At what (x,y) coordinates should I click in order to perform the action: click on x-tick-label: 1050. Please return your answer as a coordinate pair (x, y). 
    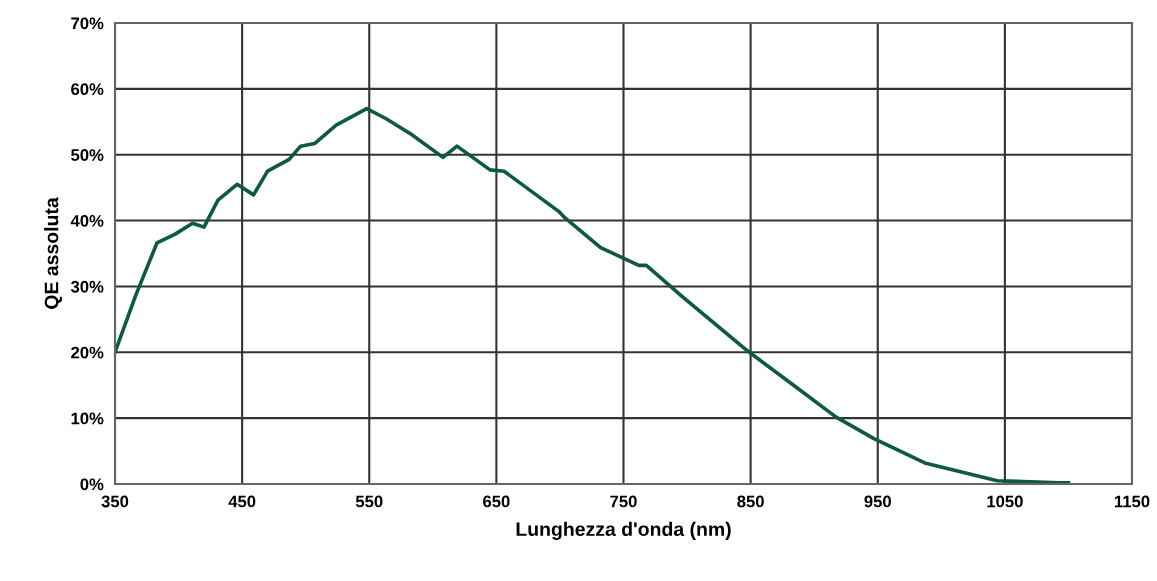
    Looking at the image, I should click on (1005, 501).